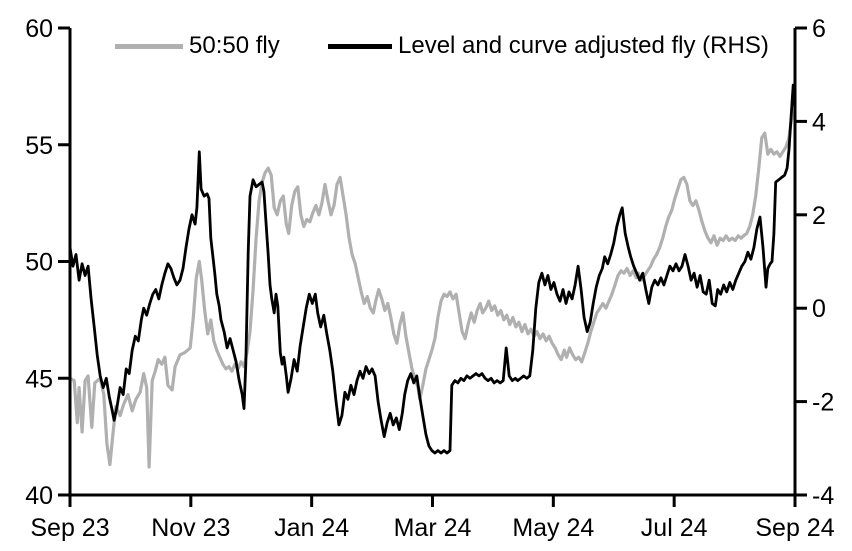  I want to click on legend-label-adjusted-fly: Level and curve adjusted fly (RHS), so click(583, 45).